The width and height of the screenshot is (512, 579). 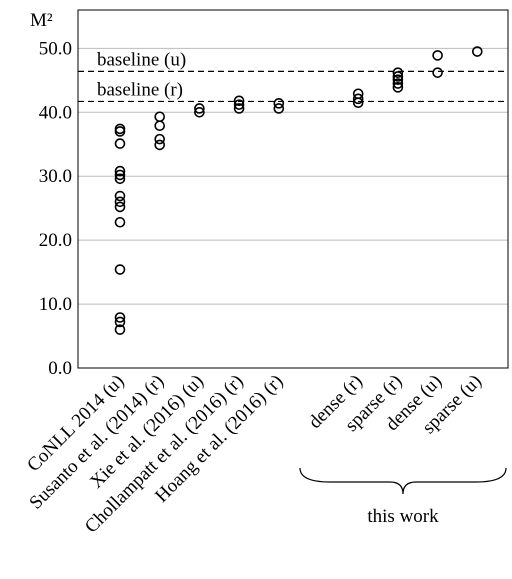 What do you see at coordinates (55, 304) in the screenshot?
I see `y-tick-label: 10.0` at bounding box center [55, 304].